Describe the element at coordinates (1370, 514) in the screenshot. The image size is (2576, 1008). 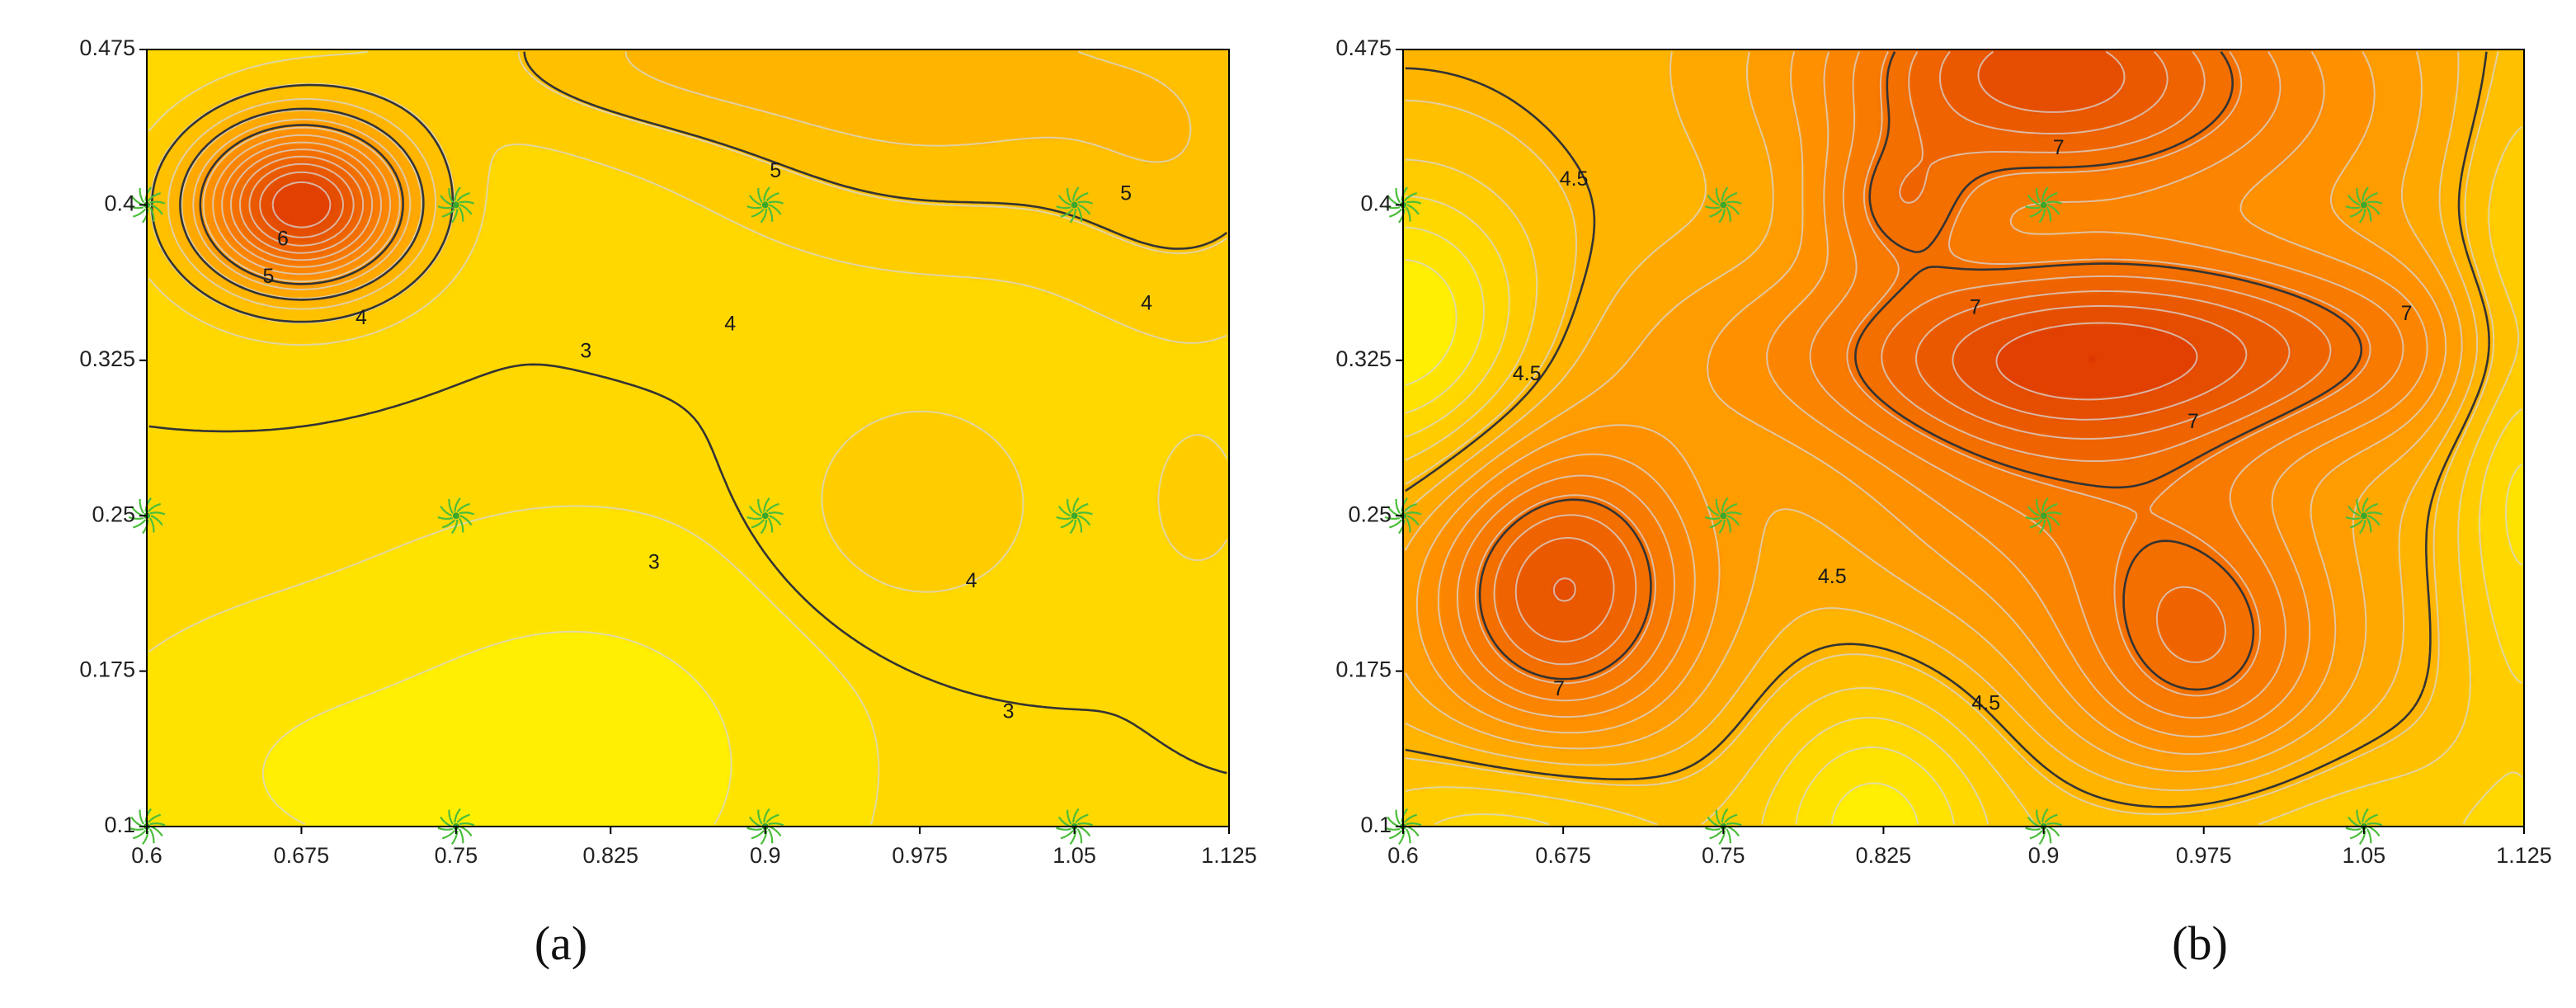
I see `y-tick-label: 0.25` at that location.